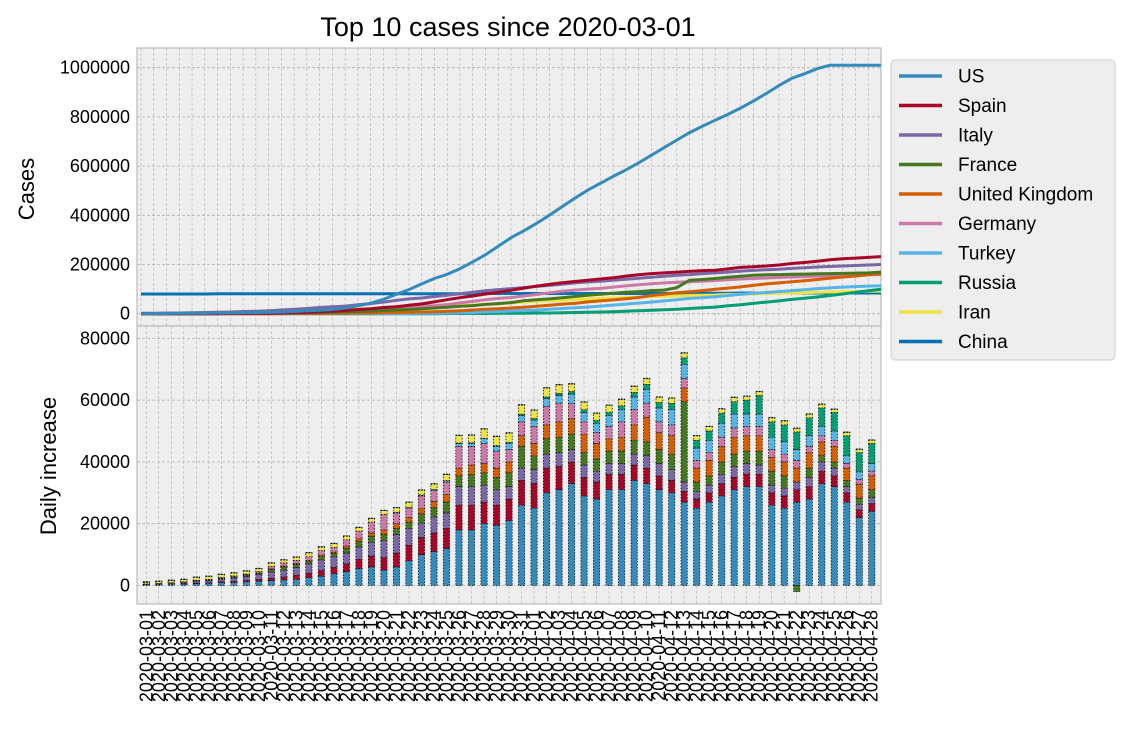  I want to click on legend-label: Iran, so click(974, 313).